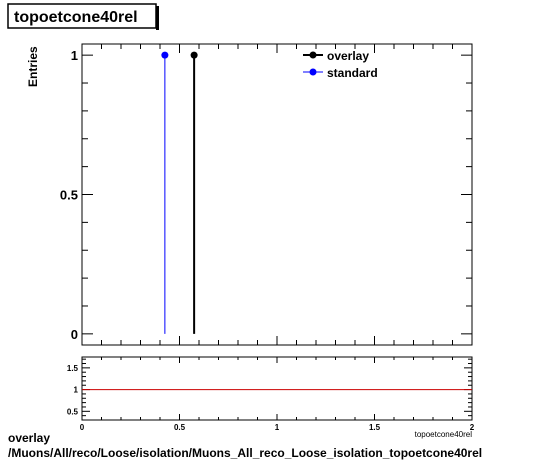 The height and width of the screenshot is (462, 546). What do you see at coordinates (165, 55) in the screenshot?
I see `series-standard-point` at bounding box center [165, 55].